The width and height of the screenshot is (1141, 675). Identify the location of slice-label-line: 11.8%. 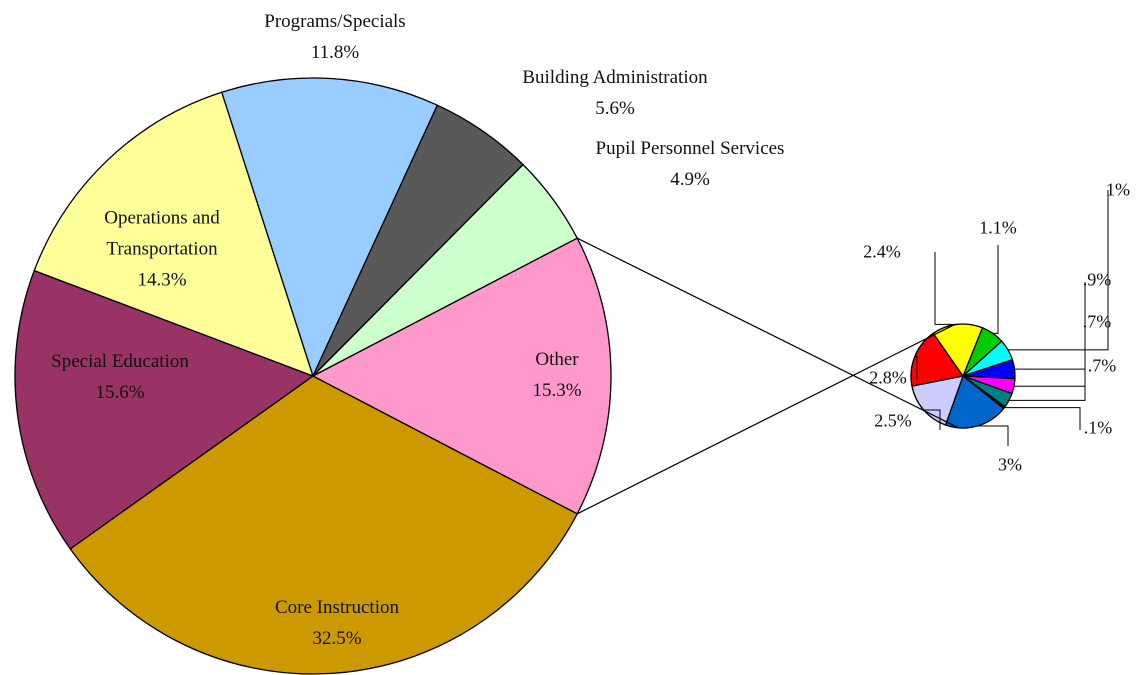
(335, 52).